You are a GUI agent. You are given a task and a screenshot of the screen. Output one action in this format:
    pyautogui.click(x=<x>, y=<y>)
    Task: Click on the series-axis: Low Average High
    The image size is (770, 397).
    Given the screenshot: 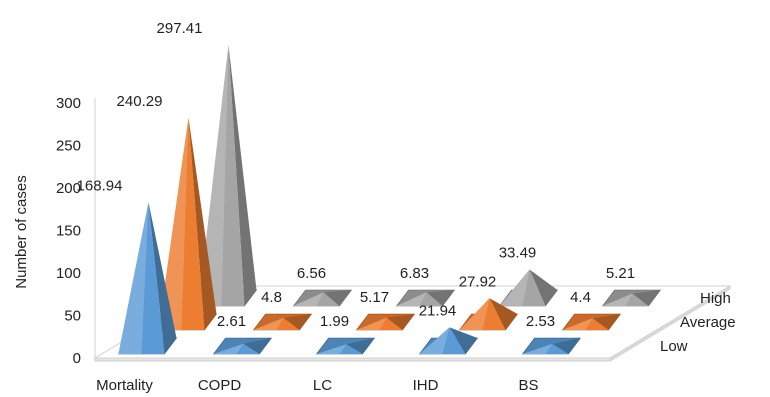 What is the action you would take?
    pyautogui.click(x=698, y=322)
    